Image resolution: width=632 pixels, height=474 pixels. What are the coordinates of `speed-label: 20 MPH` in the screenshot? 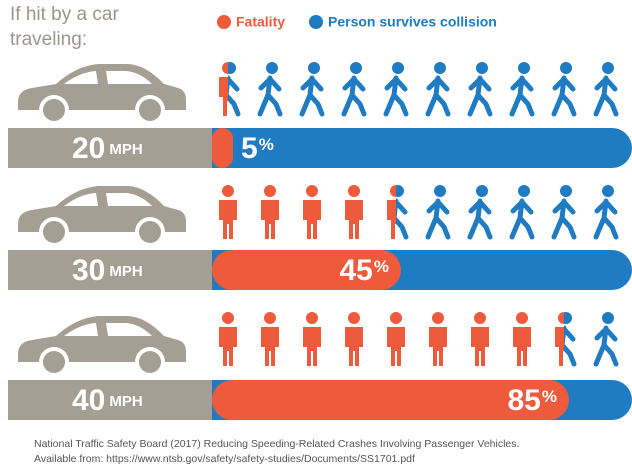 It's located at (107, 148).